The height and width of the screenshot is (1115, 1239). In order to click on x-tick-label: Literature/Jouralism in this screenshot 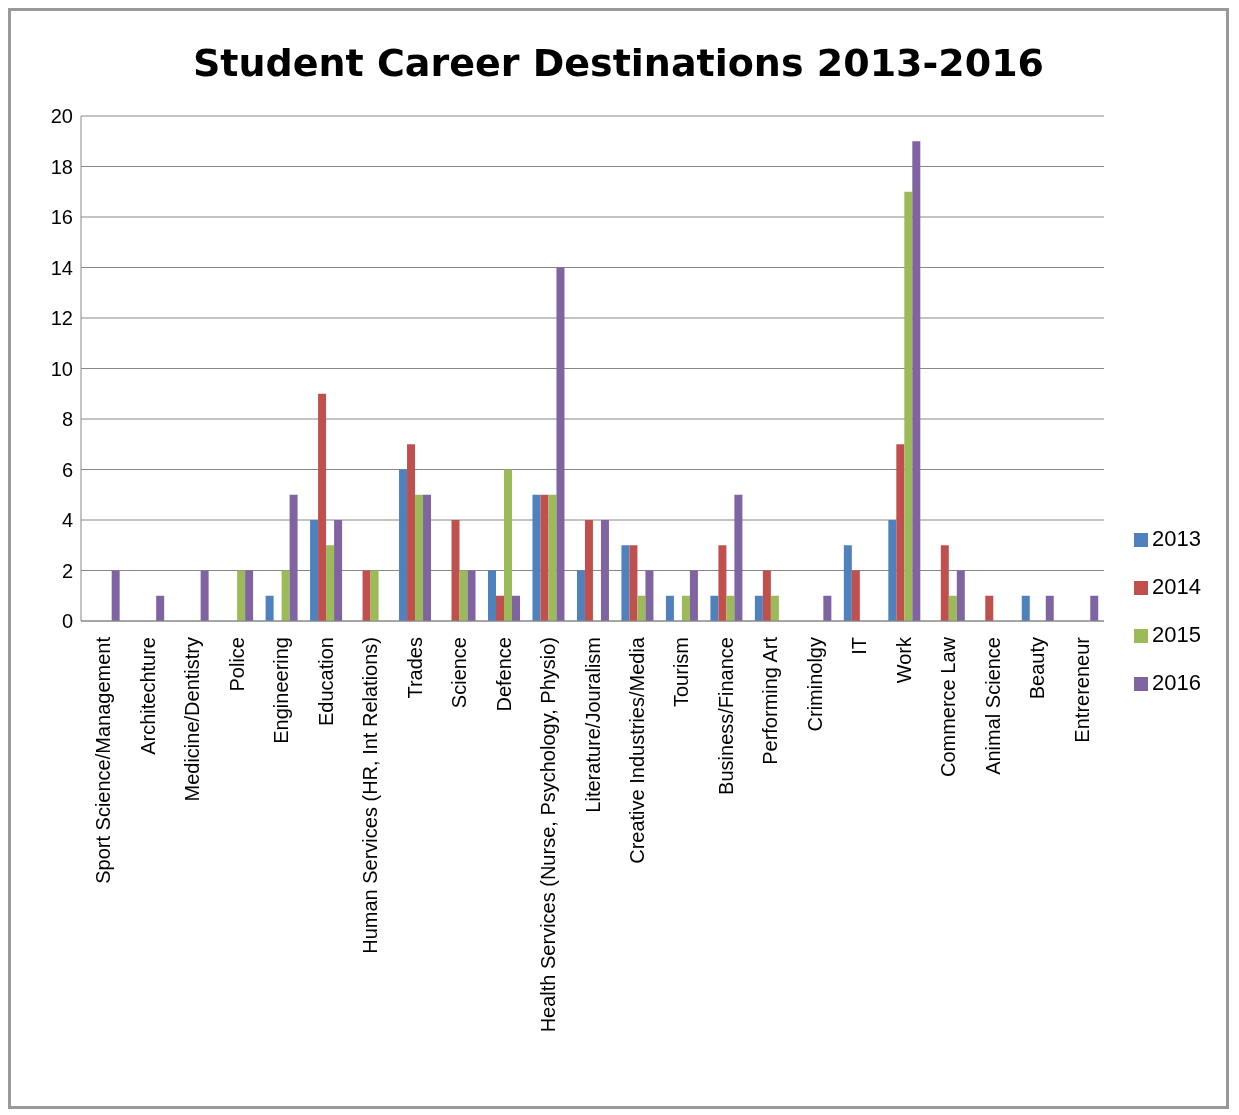, I will do `click(592, 725)`.